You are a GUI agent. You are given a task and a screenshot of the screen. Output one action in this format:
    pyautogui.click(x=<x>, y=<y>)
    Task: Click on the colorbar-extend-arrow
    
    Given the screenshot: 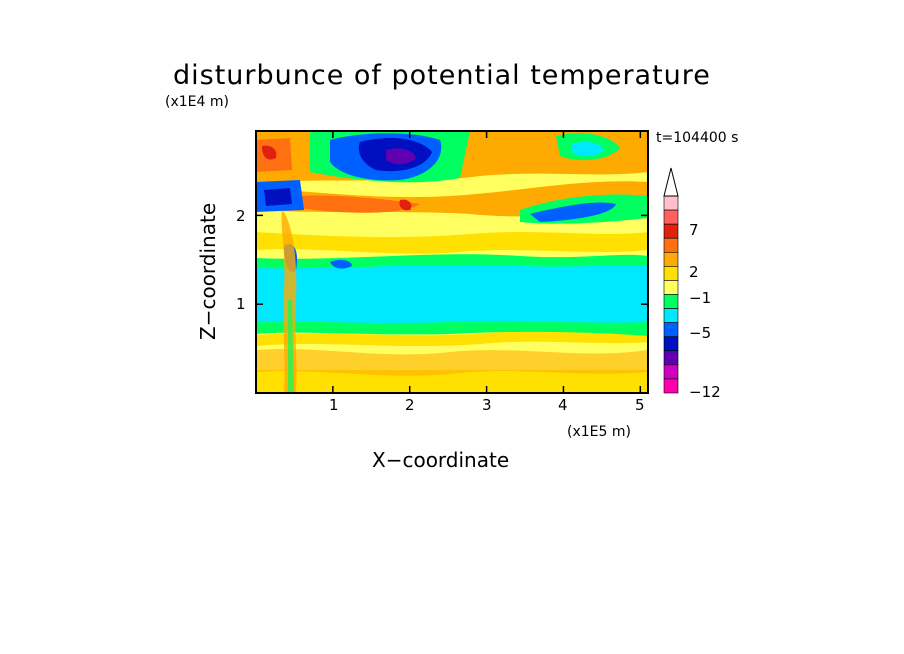 What is the action you would take?
    pyautogui.click(x=671, y=182)
    